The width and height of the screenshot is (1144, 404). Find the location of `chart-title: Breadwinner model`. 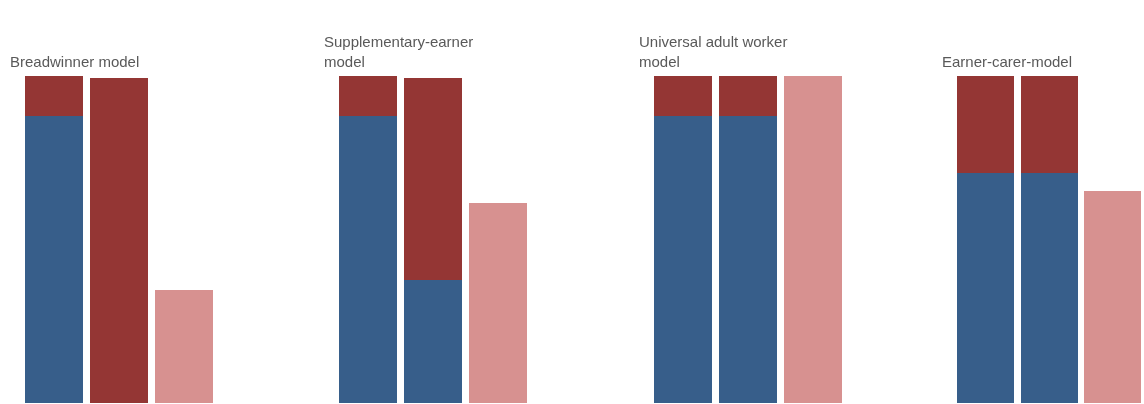

chart-title: Breadwinner model is located at coordinates (75, 61).